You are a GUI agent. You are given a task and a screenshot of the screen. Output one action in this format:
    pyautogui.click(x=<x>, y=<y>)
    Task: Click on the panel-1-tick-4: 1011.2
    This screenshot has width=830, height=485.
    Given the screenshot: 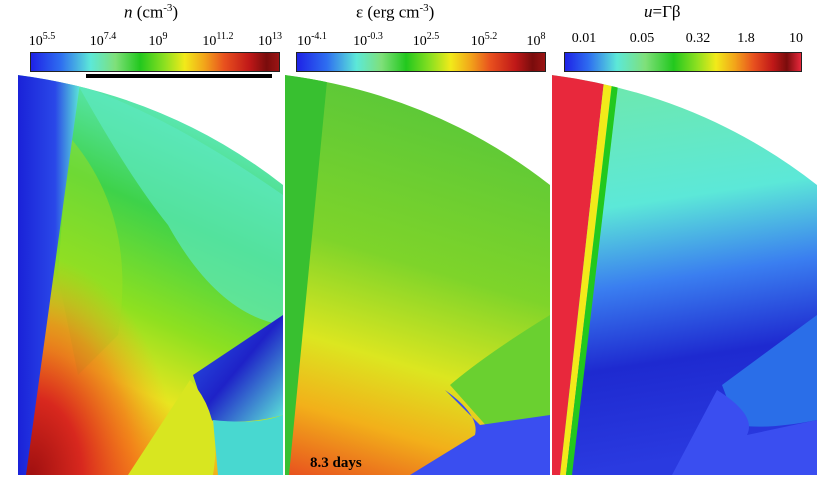 What is the action you would take?
    pyautogui.click(x=218, y=40)
    